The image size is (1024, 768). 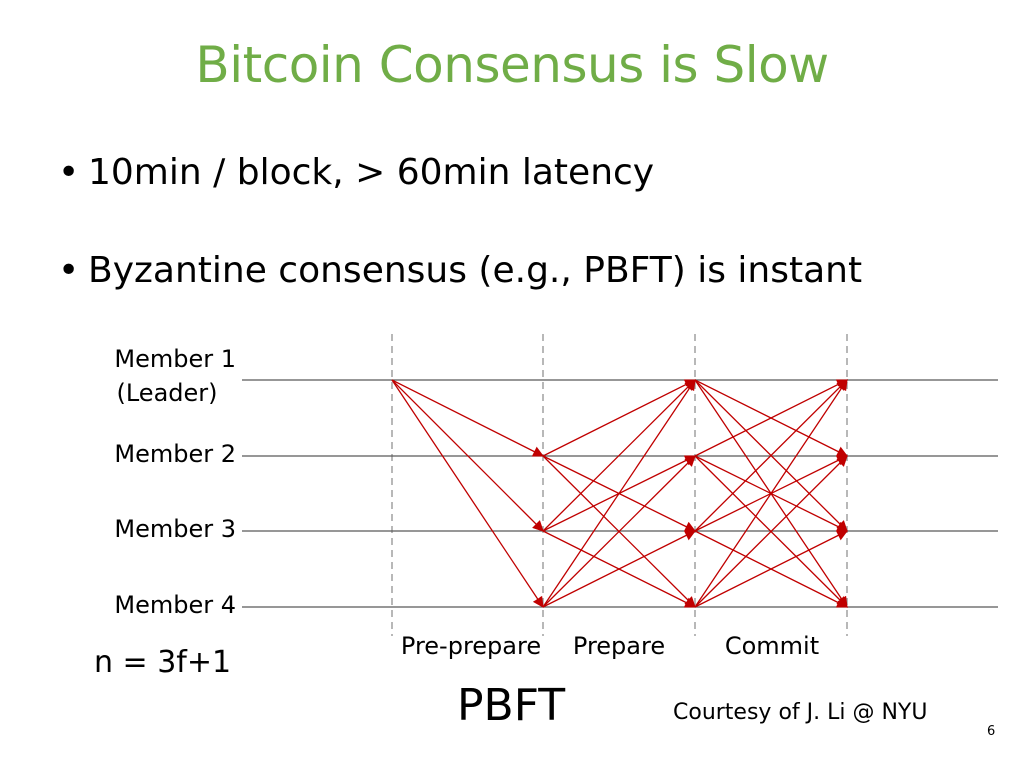 I want to click on slide-title: Bitcoin Consensus is Slow, so click(x=512, y=65).